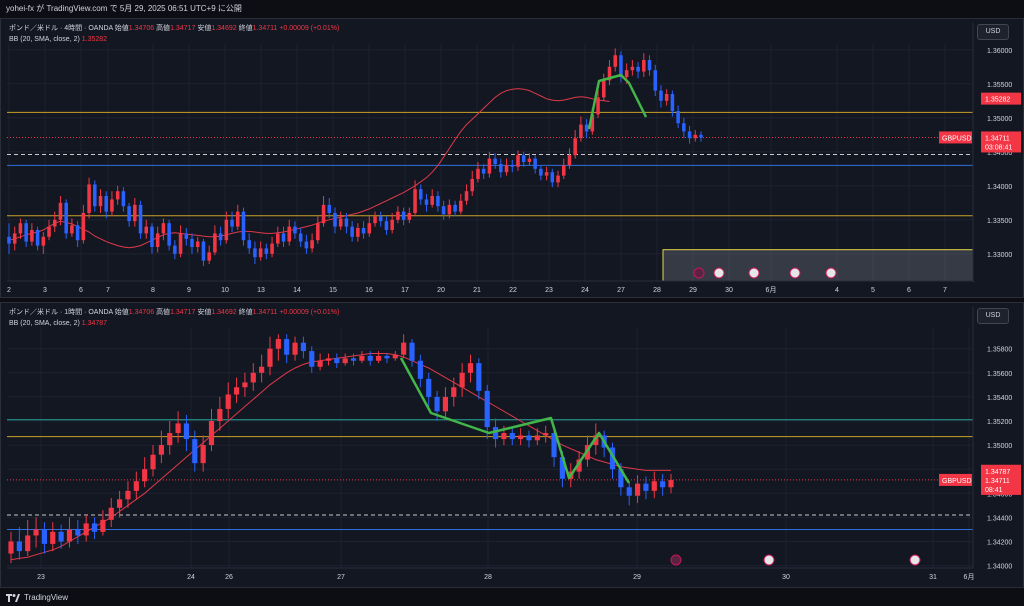 This screenshot has height=606, width=1024. Describe the element at coordinates (999, 119) in the screenshot. I see `price-tick: 1.35000` at that location.